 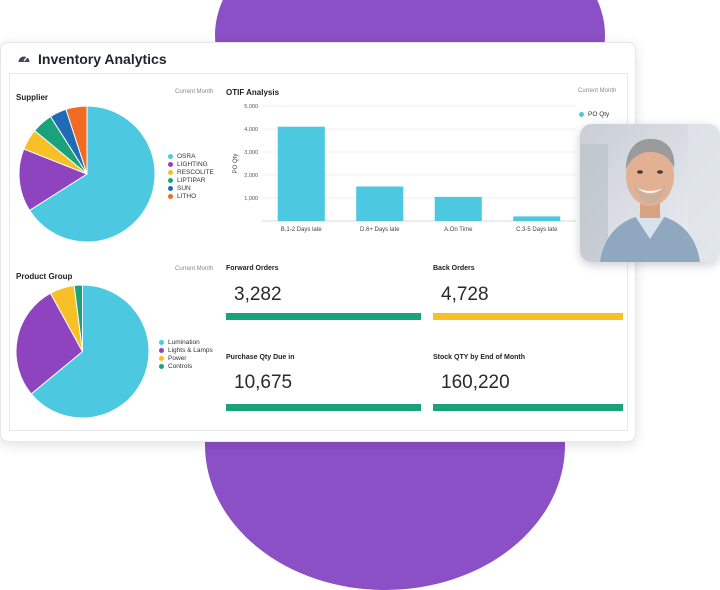 I want to click on legend-label: OSRA, so click(x=186, y=156).